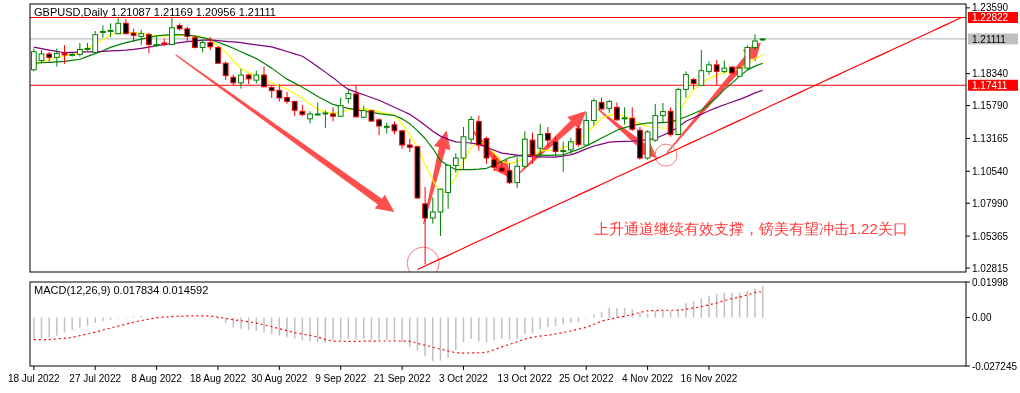 The image size is (1020, 393). What do you see at coordinates (218, 378) in the screenshot?
I see `x-tick-label: 18 Aug 2022` at bounding box center [218, 378].